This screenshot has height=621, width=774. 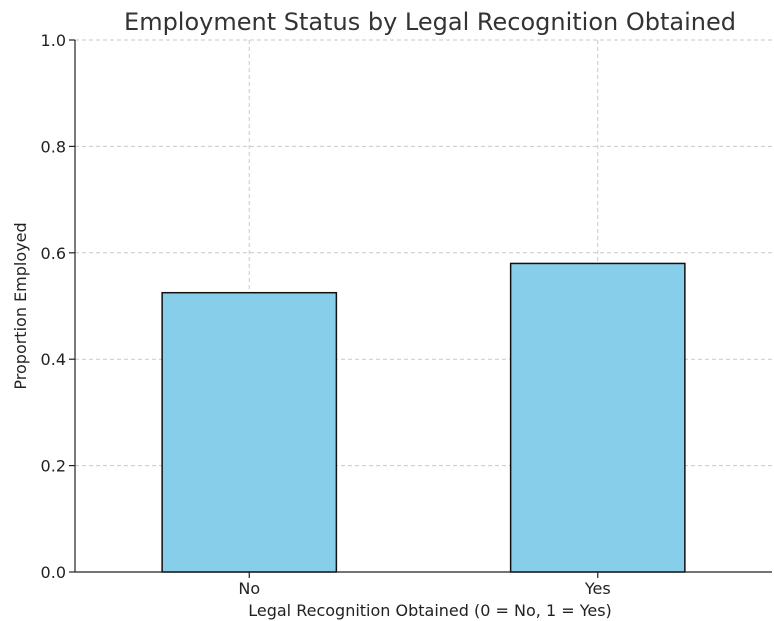 What do you see at coordinates (597, 588) in the screenshot?
I see `x-tick-label-yes: Yes` at bounding box center [597, 588].